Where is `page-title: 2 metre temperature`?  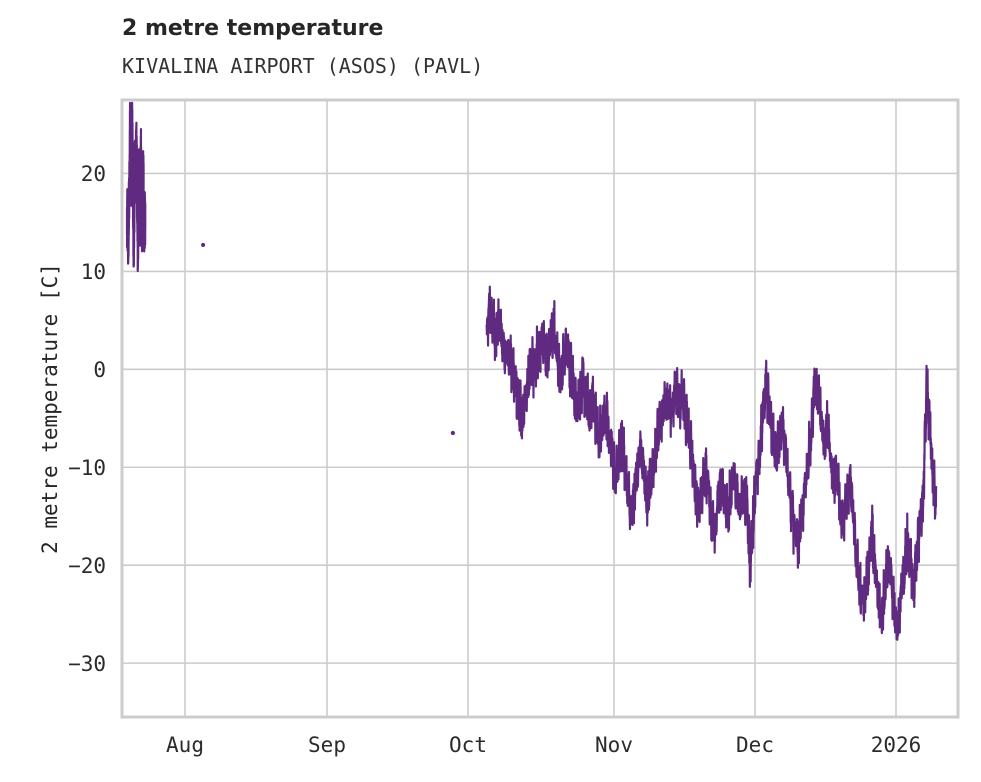 page-title: 2 metre temperature is located at coordinates (253, 28).